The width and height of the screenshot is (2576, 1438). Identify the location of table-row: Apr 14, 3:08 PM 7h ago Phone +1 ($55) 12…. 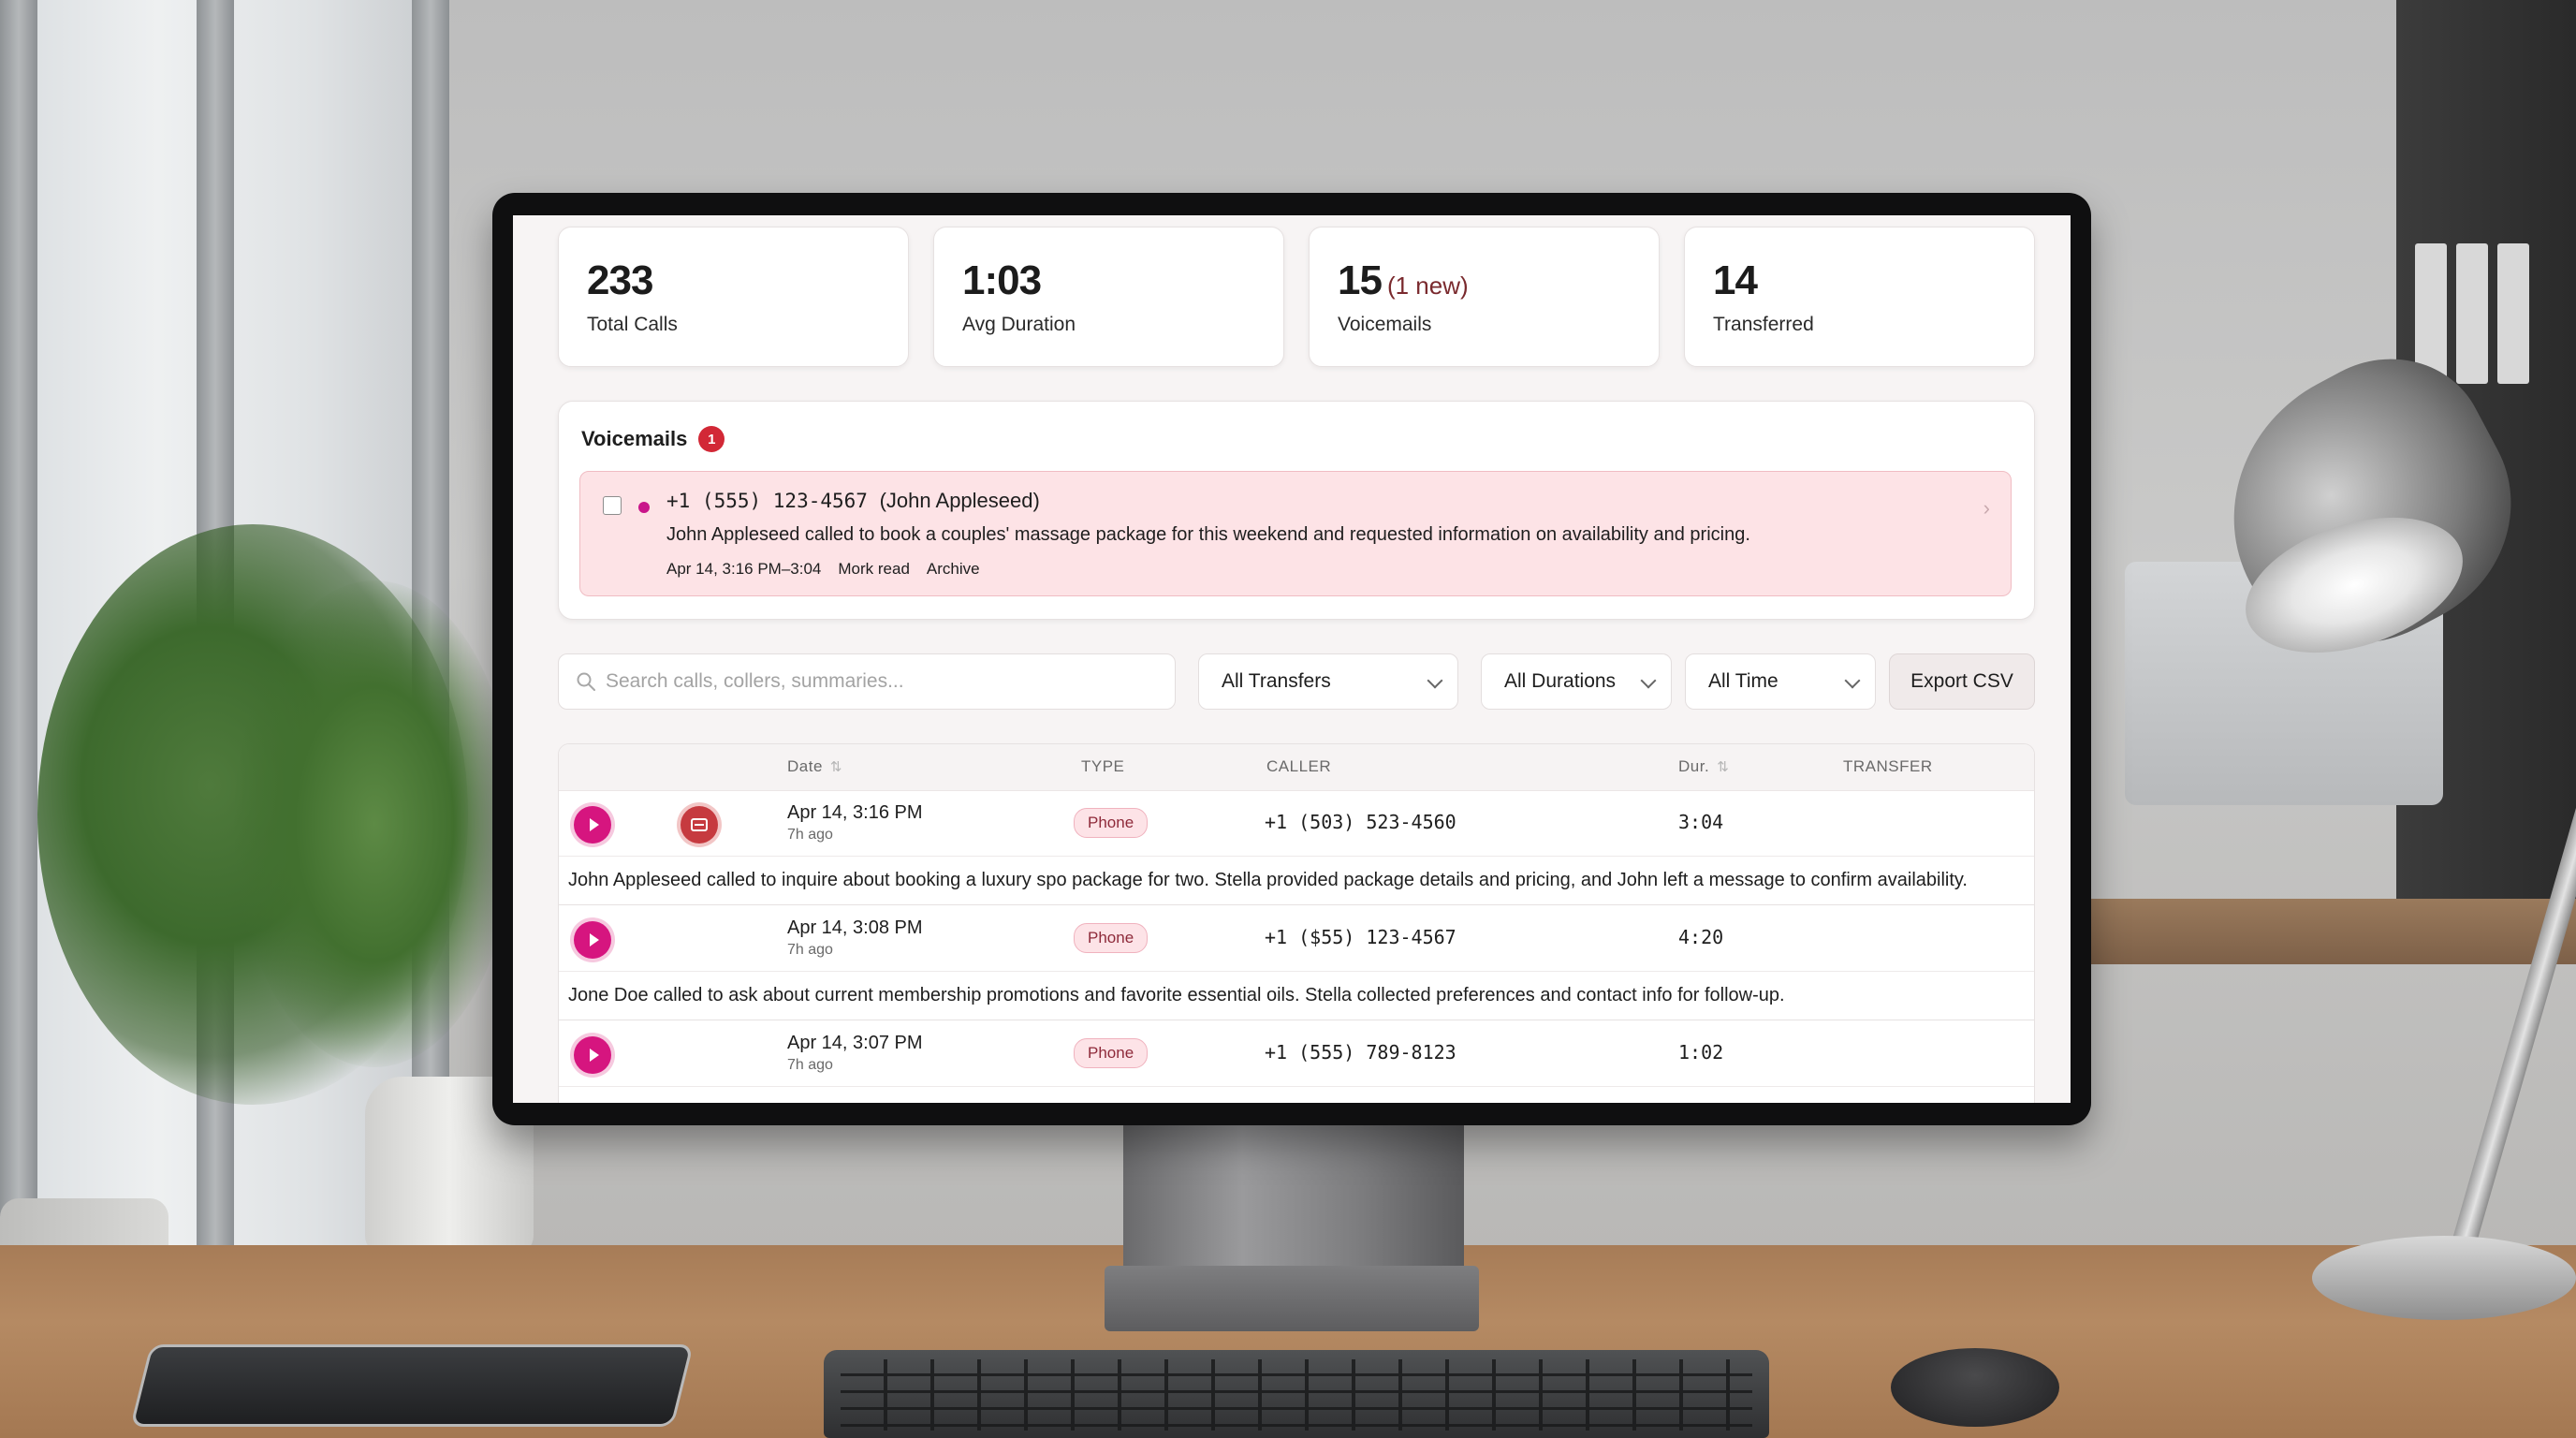
(1296, 939).